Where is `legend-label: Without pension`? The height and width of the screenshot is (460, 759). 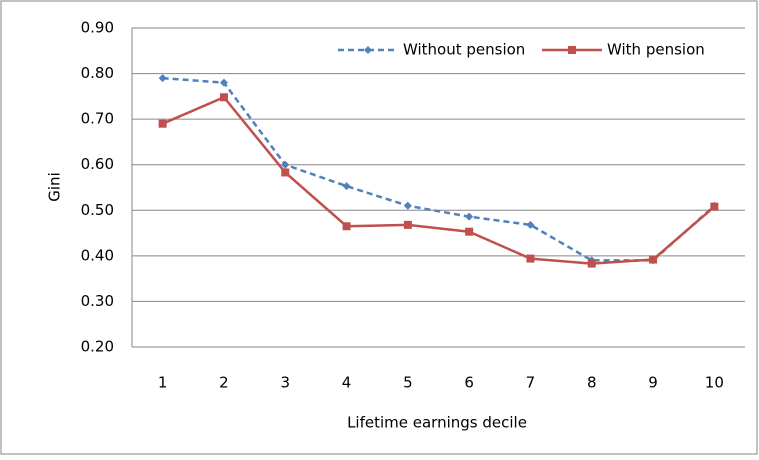 legend-label: Without pension is located at coordinates (464, 50).